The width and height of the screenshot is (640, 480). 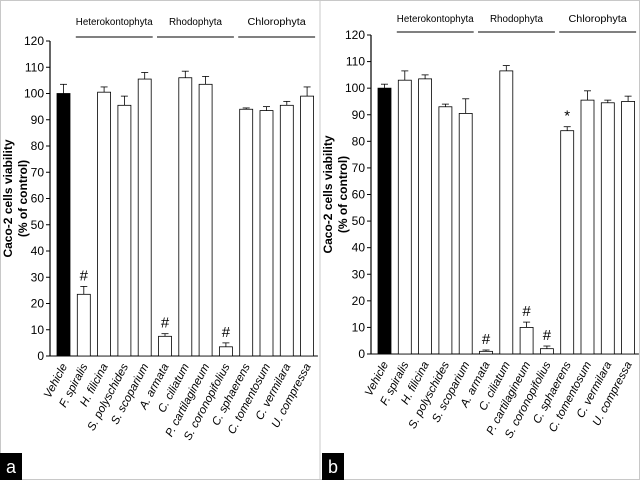 I want to click on panel-label: b, so click(x=333, y=467).